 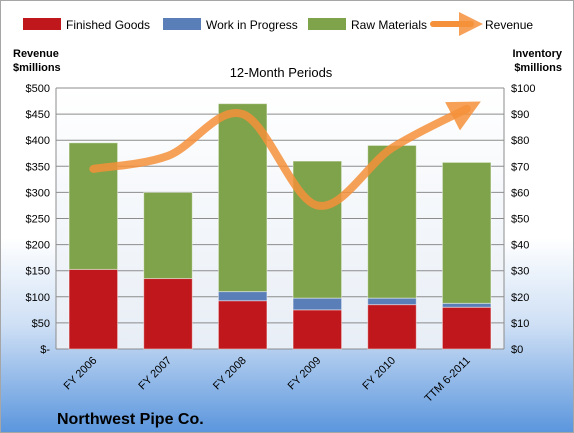 I want to click on right-tick-label: $60, so click(x=520, y=193).